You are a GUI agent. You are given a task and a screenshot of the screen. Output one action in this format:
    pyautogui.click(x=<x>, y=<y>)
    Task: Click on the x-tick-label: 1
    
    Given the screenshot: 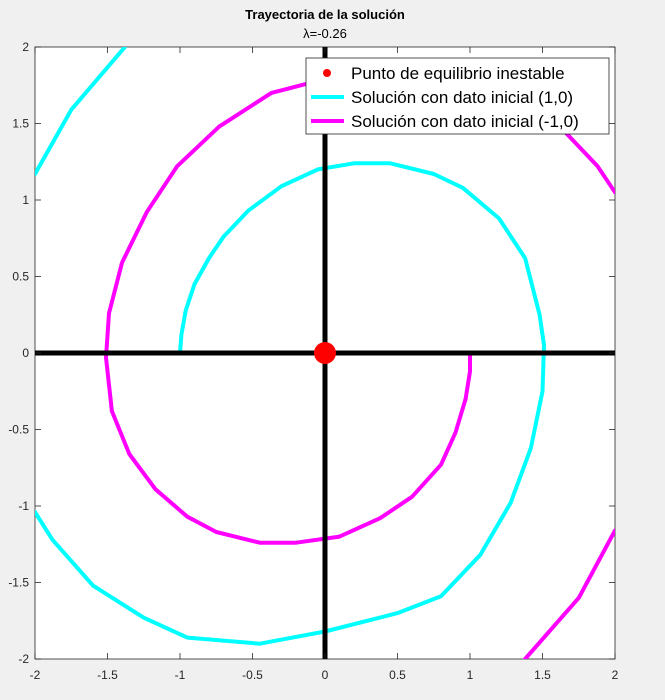 What is the action you would take?
    pyautogui.click(x=470, y=675)
    